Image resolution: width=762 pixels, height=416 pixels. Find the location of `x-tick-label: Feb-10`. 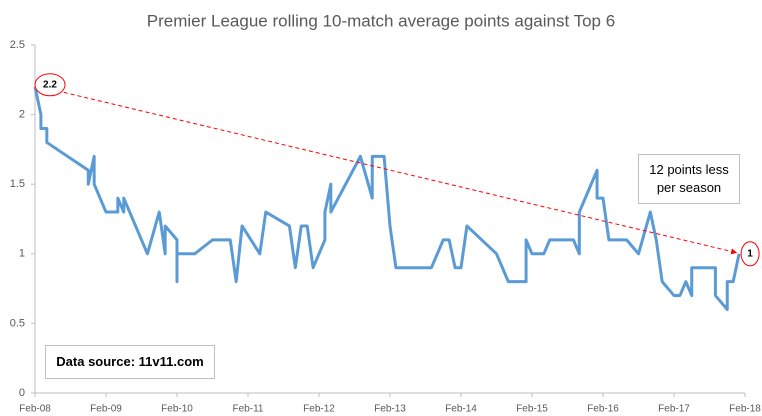

x-tick-label: Feb-10 is located at coordinates (177, 409).